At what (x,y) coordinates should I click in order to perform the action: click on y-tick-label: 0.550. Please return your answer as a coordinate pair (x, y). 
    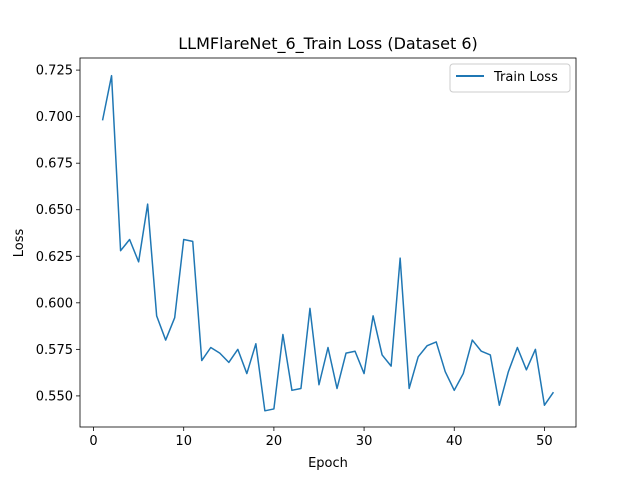
    Looking at the image, I should click on (54, 396).